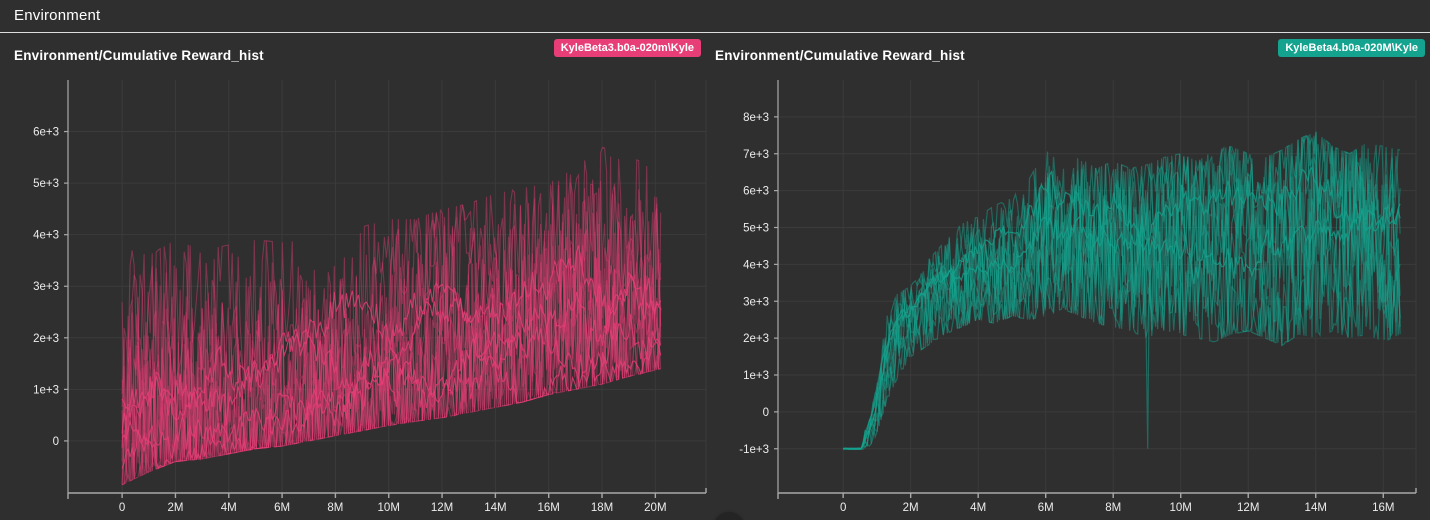 This screenshot has width=1430, height=520. Describe the element at coordinates (756, 155) in the screenshot. I see `svg-text: 7e+3` at that location.